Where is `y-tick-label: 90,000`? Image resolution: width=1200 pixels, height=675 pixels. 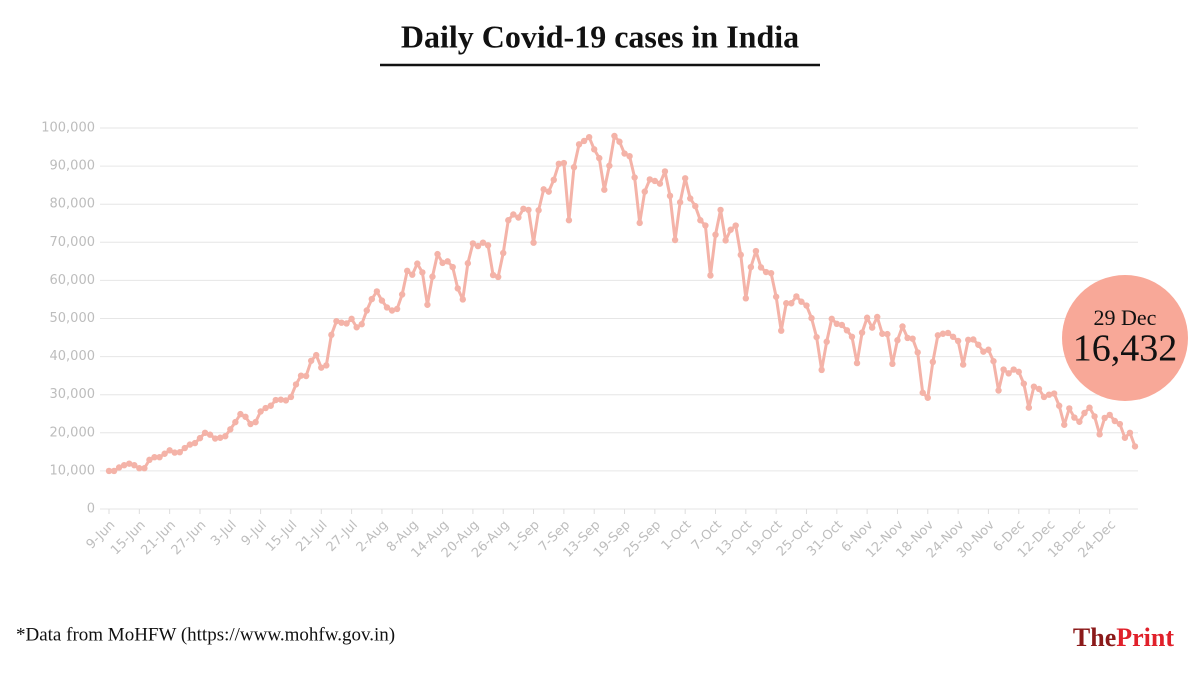
y-tick-label: 90,000 is located at coordinates (73, 166).